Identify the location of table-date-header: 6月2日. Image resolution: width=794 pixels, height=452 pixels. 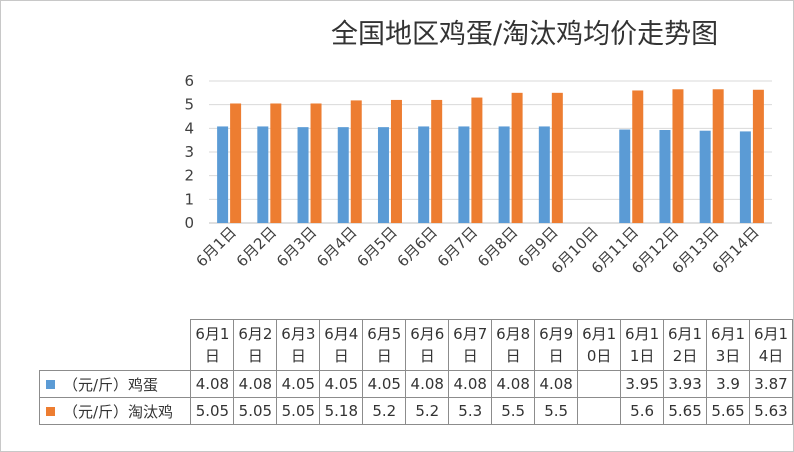
(255, 345).